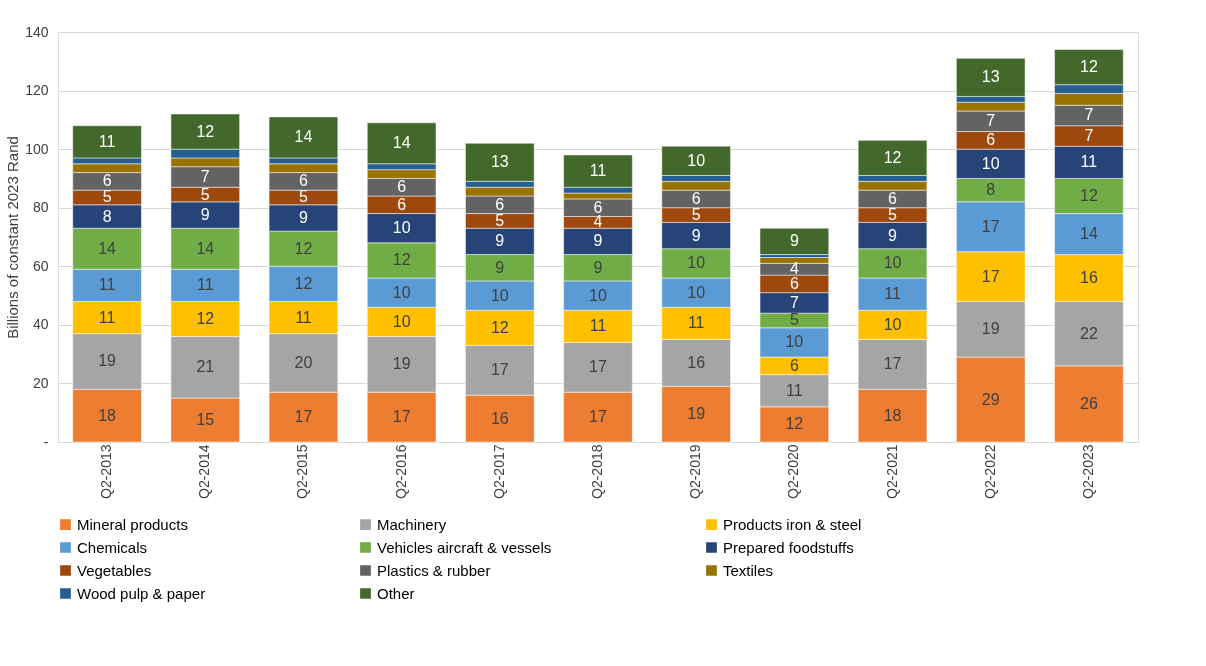 Image resolution: width=1206 pixels, height=666 pixels. What do you see at coordinates (141, 593) in the screenshot?
I see `legend-label: Wood pulp & paper` at bounding box center [141, 593].